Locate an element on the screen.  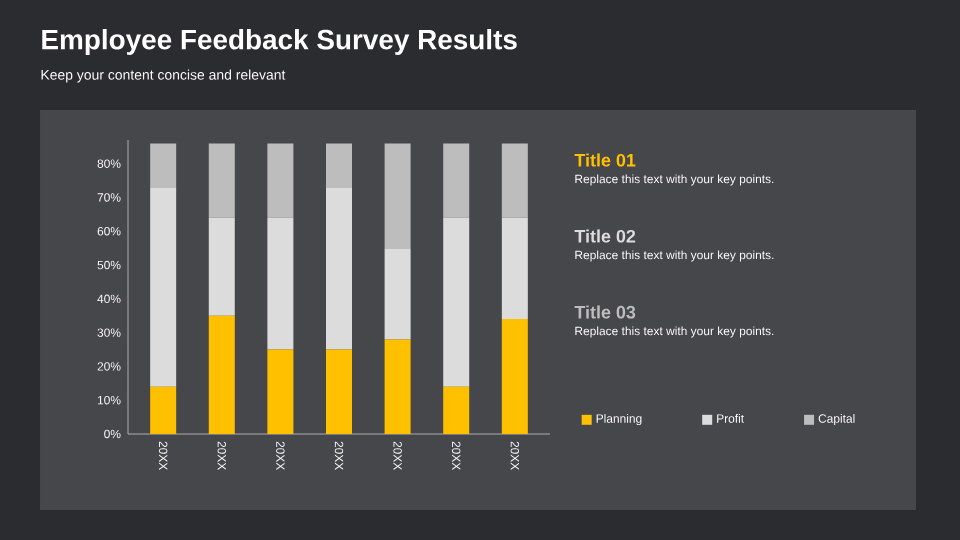
text: Title 01 is located at coordinates (605, 160).